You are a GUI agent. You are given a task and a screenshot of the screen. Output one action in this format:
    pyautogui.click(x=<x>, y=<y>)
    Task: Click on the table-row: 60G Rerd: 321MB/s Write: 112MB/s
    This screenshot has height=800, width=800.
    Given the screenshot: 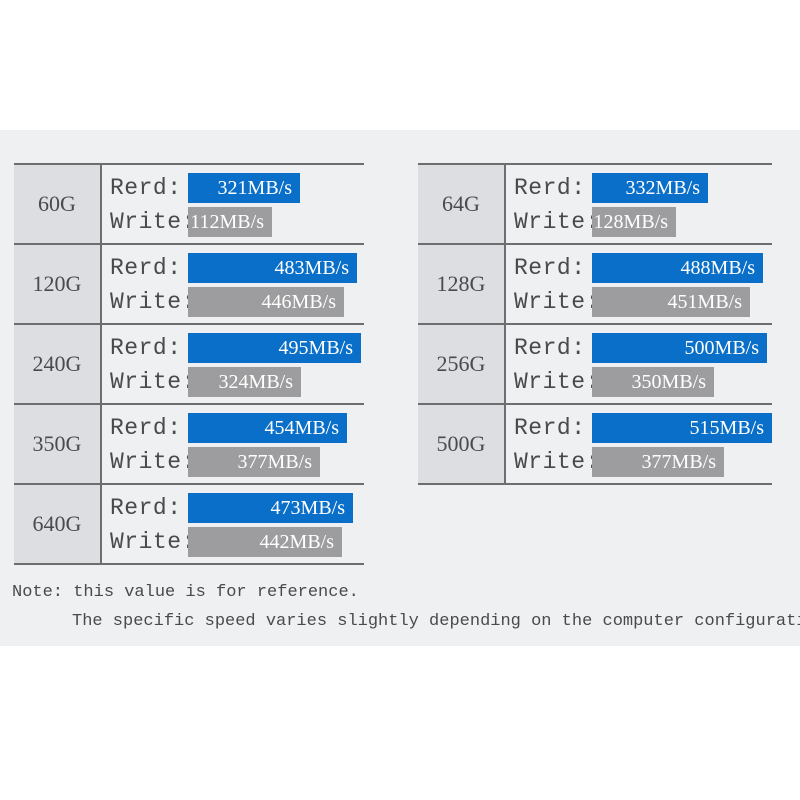 What is the action you would take?
    pyautogui.click(x=189, y=205)
    